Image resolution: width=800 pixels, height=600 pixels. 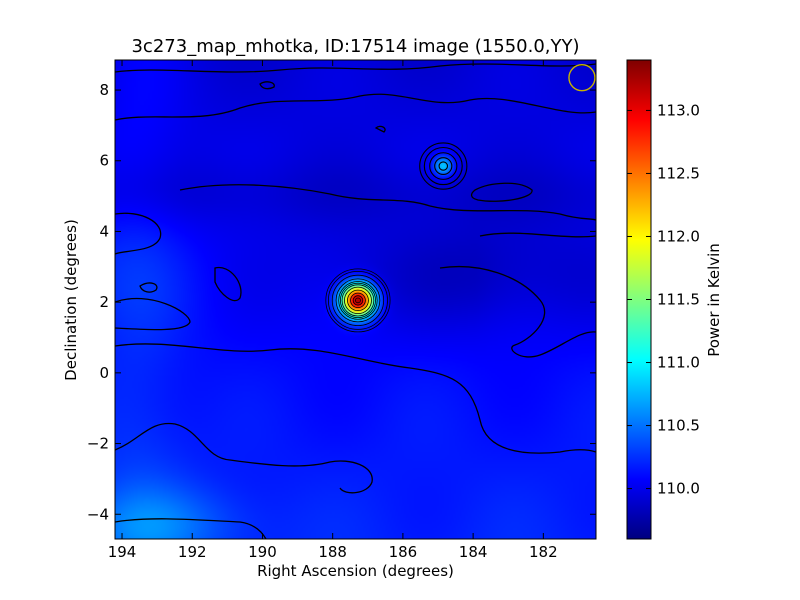 I want to click on colorbar-tick-label: 112.0, so click(x=678, y=236).